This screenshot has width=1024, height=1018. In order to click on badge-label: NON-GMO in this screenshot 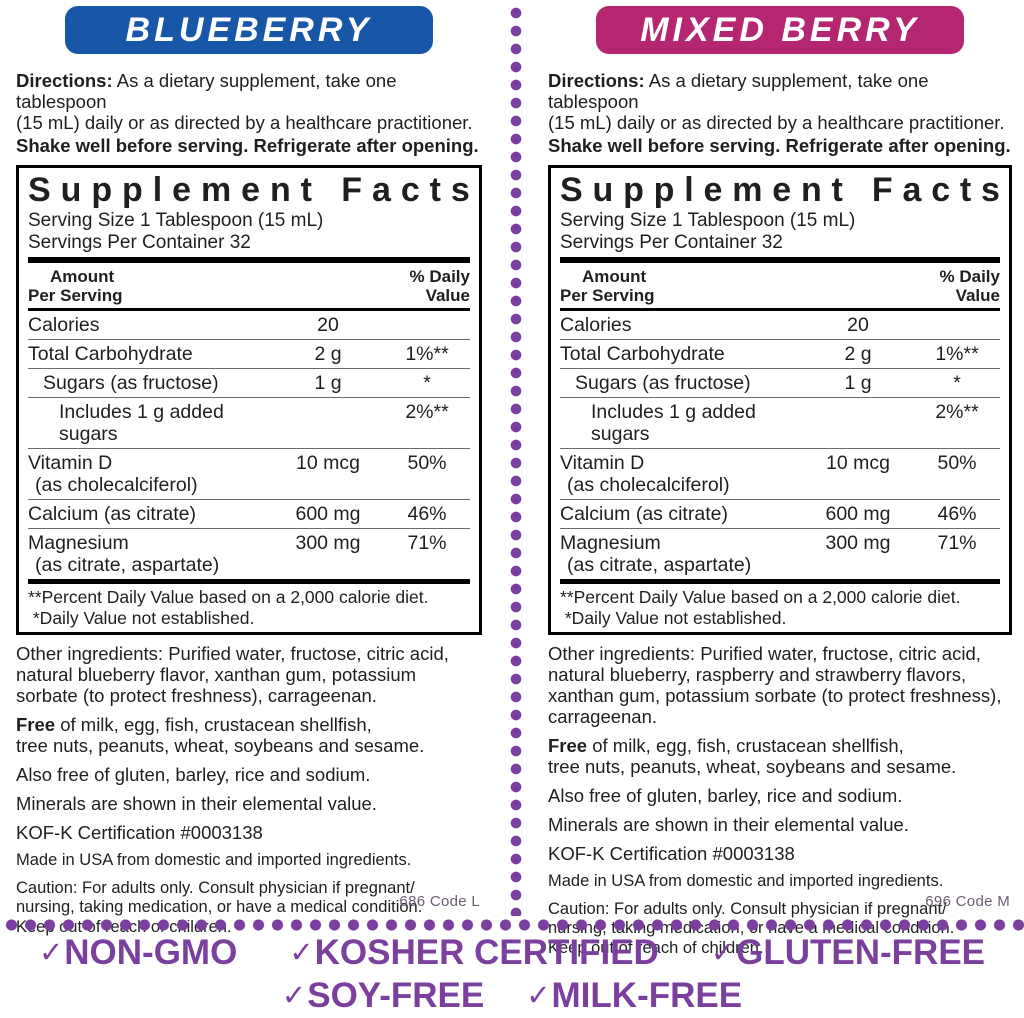, I will do `click(151, 952)`.